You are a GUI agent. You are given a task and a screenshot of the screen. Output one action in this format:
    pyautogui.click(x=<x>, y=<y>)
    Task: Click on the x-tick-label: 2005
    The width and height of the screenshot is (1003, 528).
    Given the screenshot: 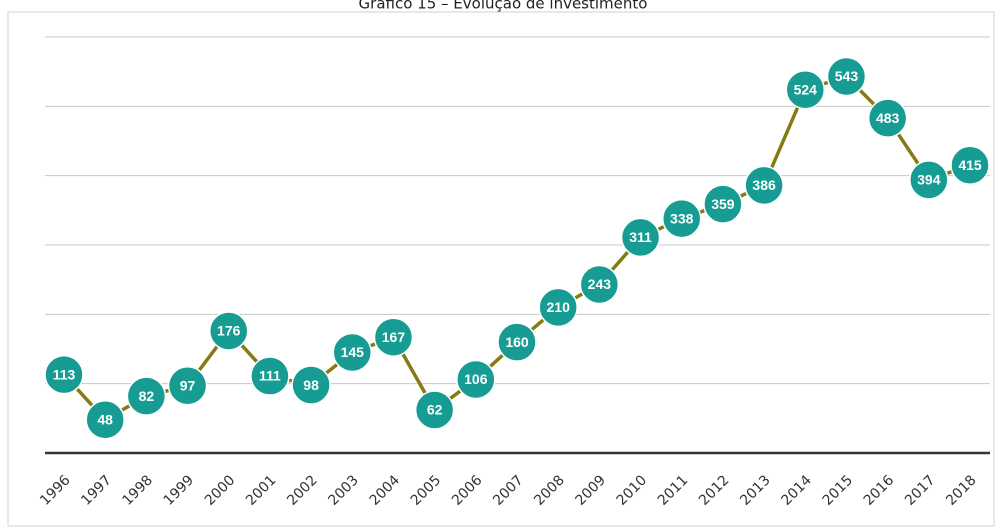 What is the action you would take?
    pyautogui.click(x=426, y=490)
    